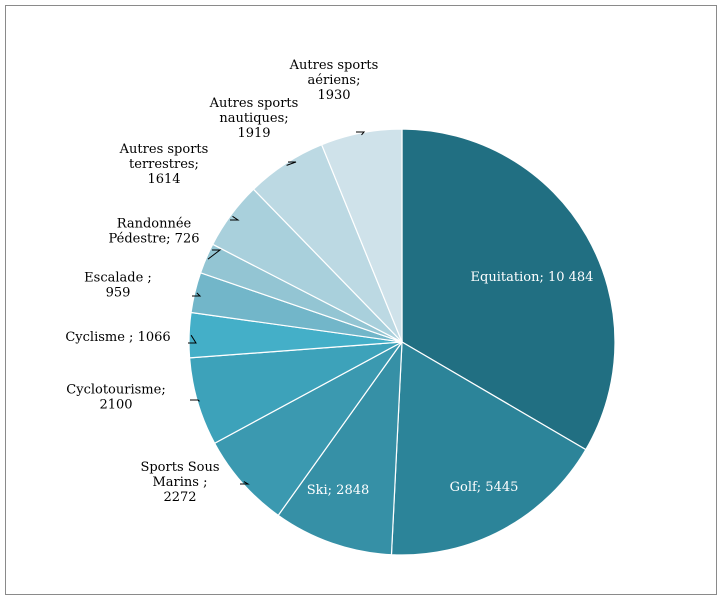 This screenshot has height=595, width=724. Describe the element at coordinates (118, 286) in the screenshot. I see `data-label-escalade: Escalade ; 959` at that location.